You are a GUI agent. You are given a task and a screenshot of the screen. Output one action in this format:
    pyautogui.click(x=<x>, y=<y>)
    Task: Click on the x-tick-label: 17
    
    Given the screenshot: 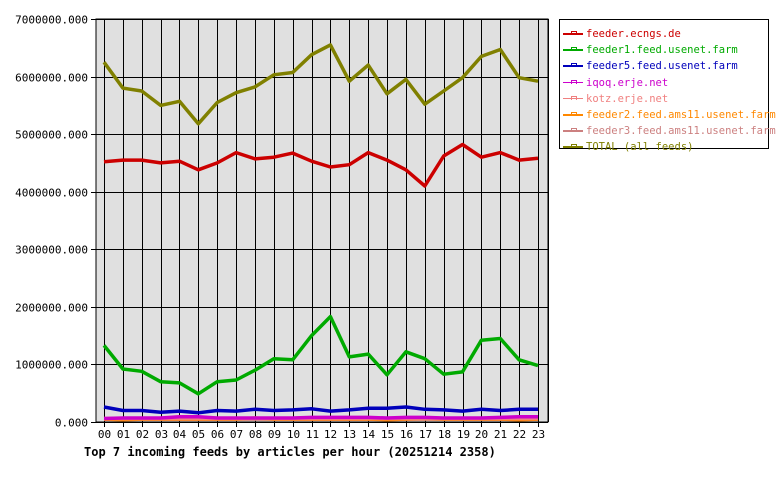 What is the action you would take?
    pyautogui.click(x=425, y=434)
    